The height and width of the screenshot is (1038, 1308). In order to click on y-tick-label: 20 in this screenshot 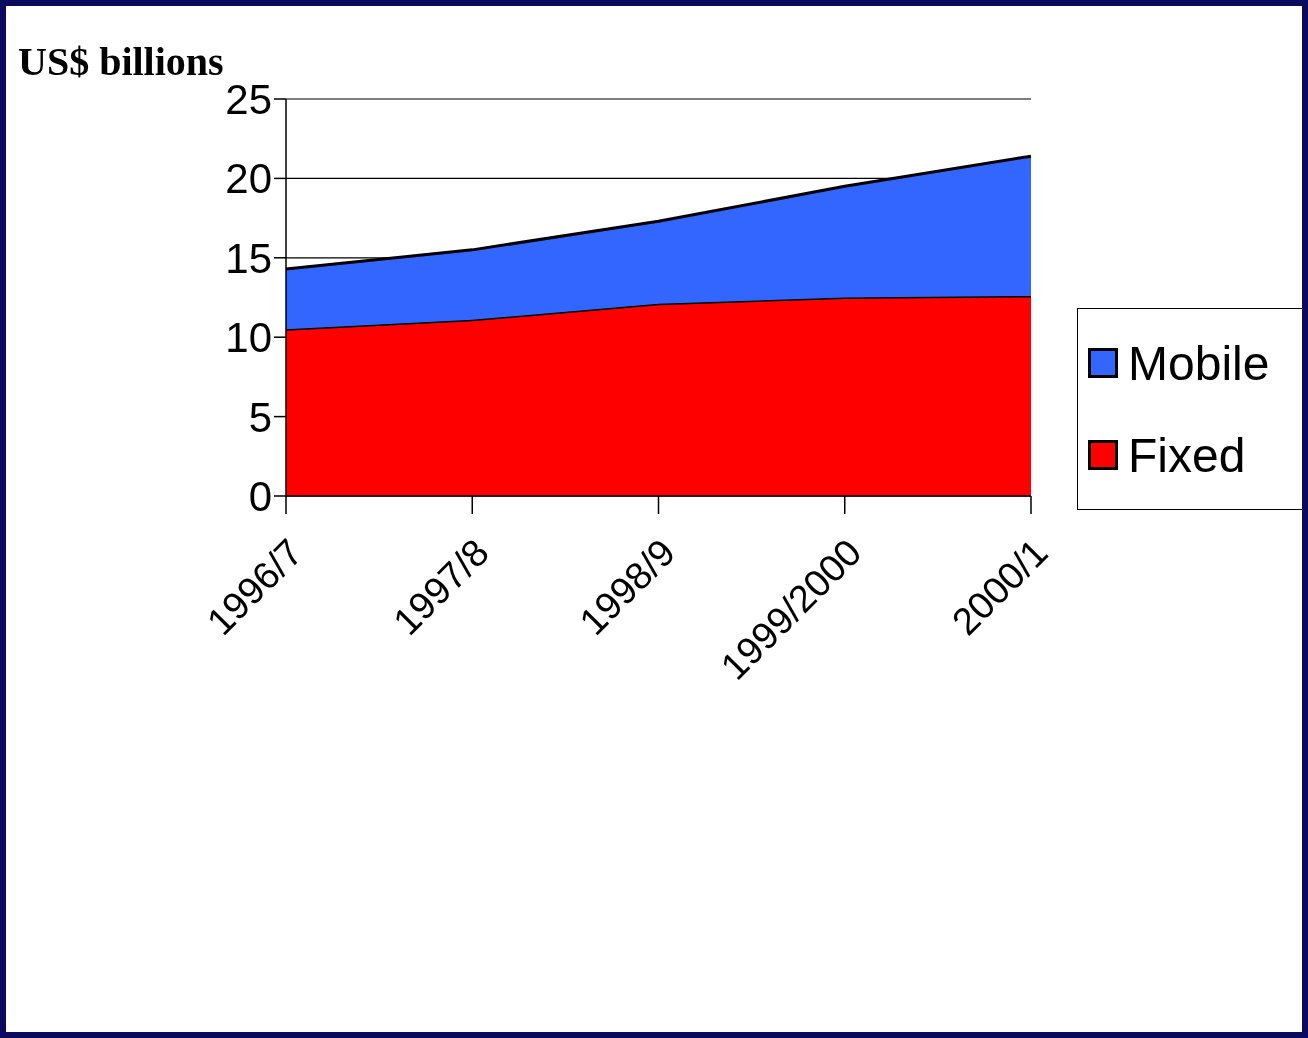, I will do `click(248, 179)`.